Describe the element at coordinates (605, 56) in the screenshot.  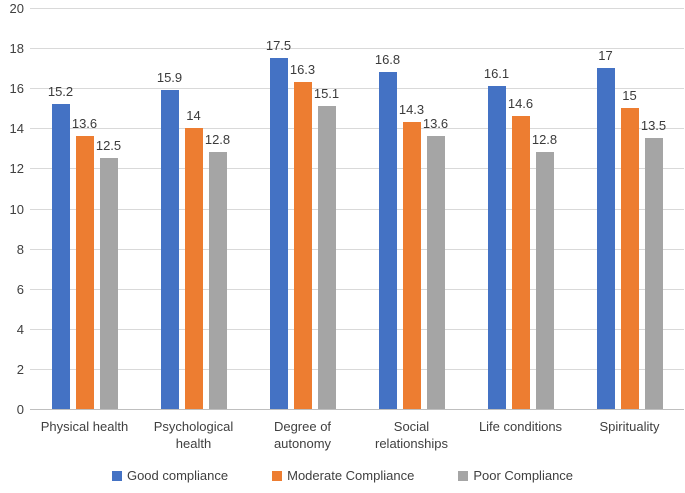
I see `bar-value-label: 17` at that location.